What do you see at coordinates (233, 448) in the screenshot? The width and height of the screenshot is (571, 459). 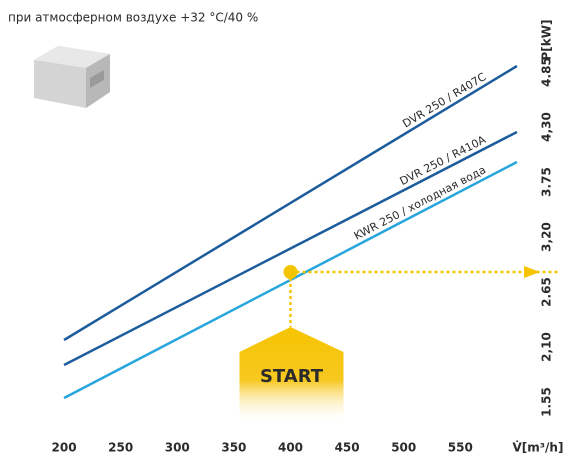 I see `x-tick-label: 350` at bounding box center [233, 448].